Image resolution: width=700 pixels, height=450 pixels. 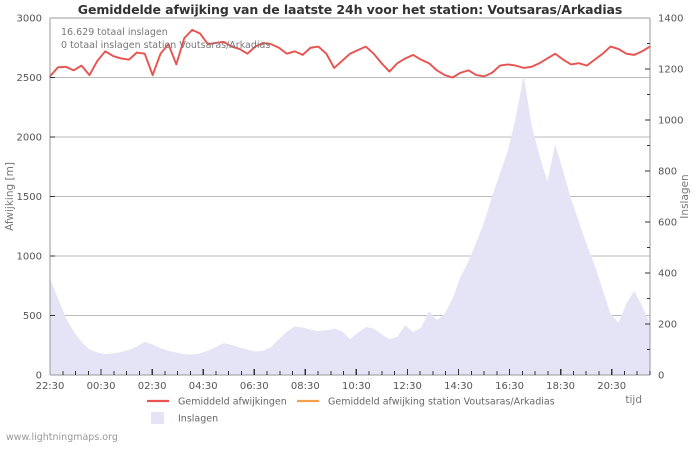 What do you see at coordinates (667, 325) in the screenshot?
I see `ytick-label-right: 200` at bounding box center [667, 325].